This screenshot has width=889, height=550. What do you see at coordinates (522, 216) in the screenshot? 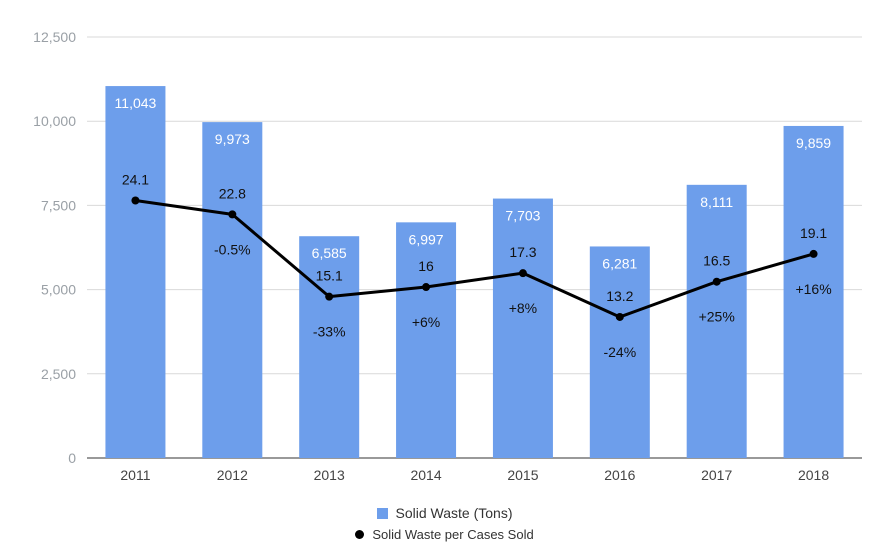
I see `bar-value-label: 7,703` at bounding box center [522, 216].